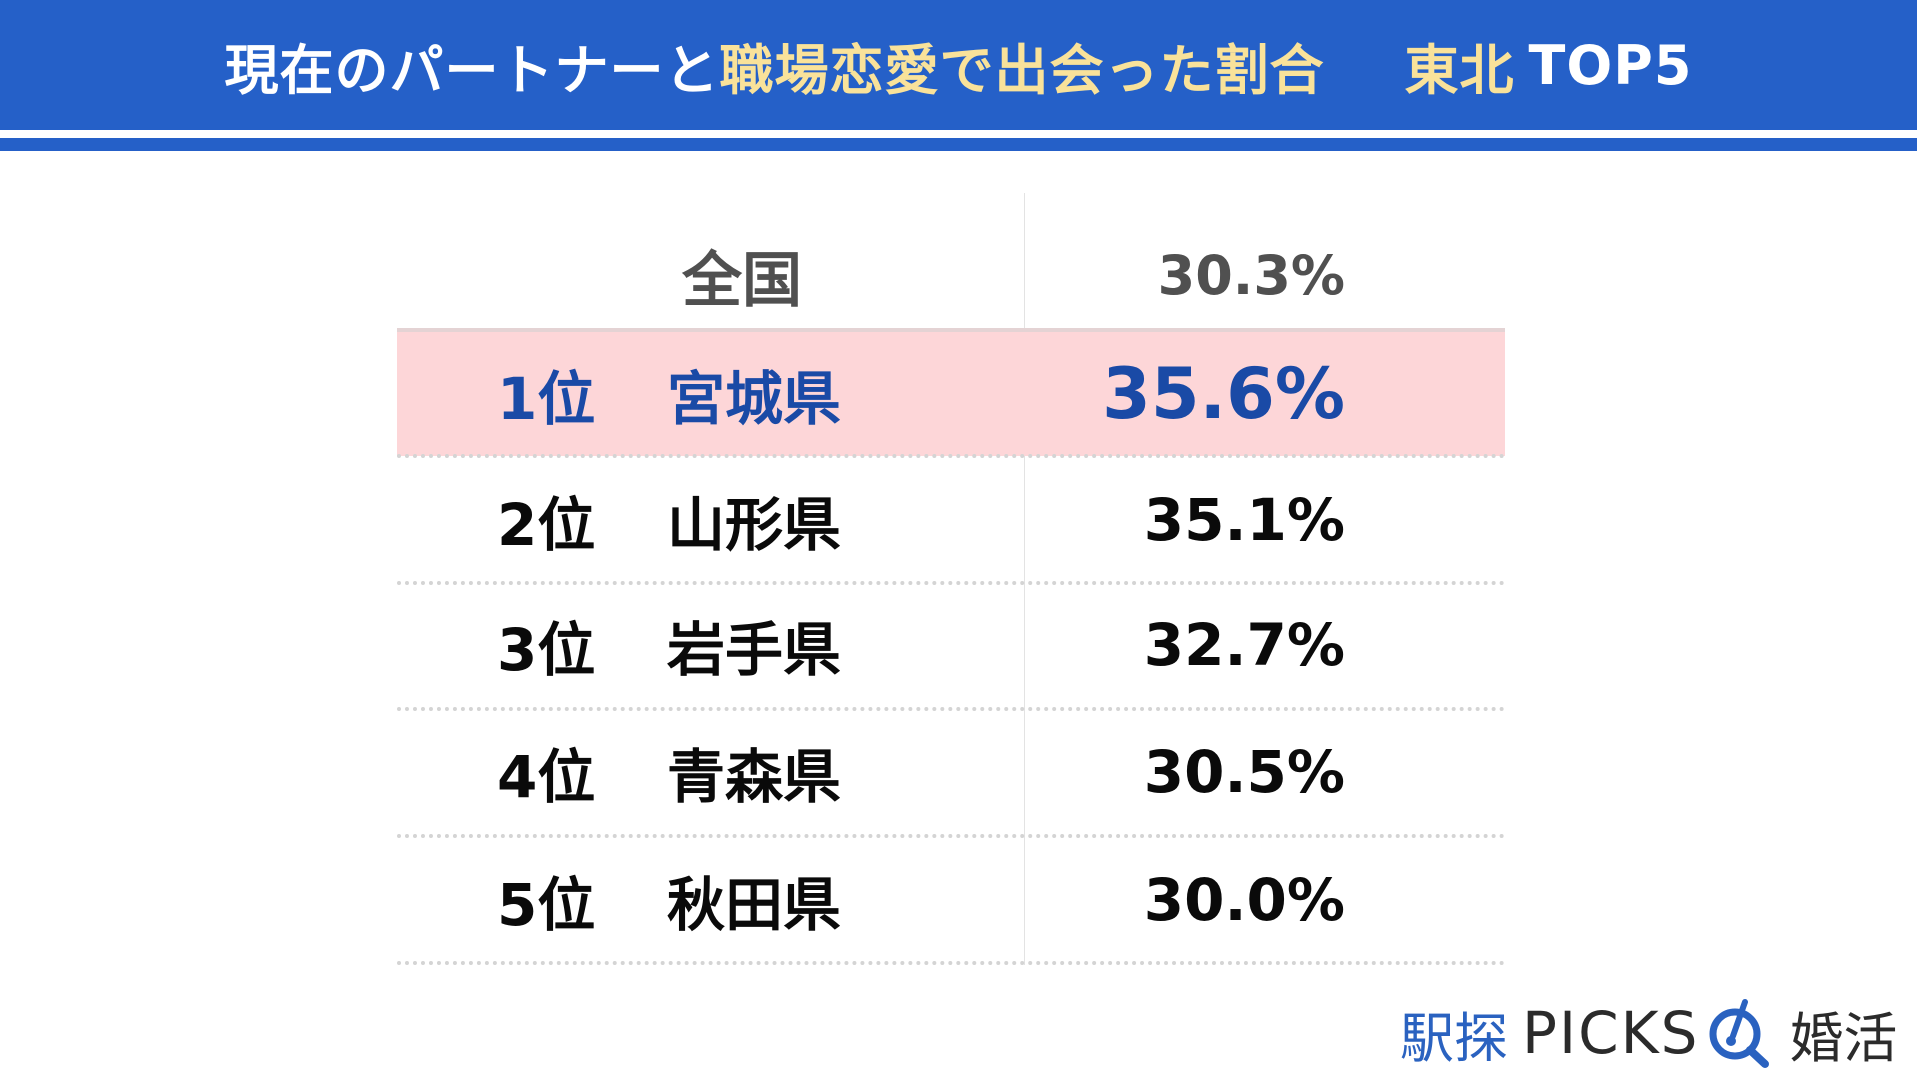 The image size is (1920, 1080). What do you see at coordinates (1454, 1038) in the screenshot?
I see `logo-brand-jp: 駅探` at bounding box center [1454, 1038].